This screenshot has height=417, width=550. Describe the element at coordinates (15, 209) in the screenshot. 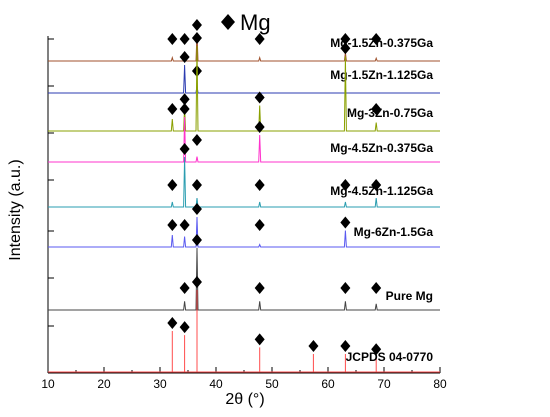

I see `y-axis-title: Intensity (a.u.)` at that location.